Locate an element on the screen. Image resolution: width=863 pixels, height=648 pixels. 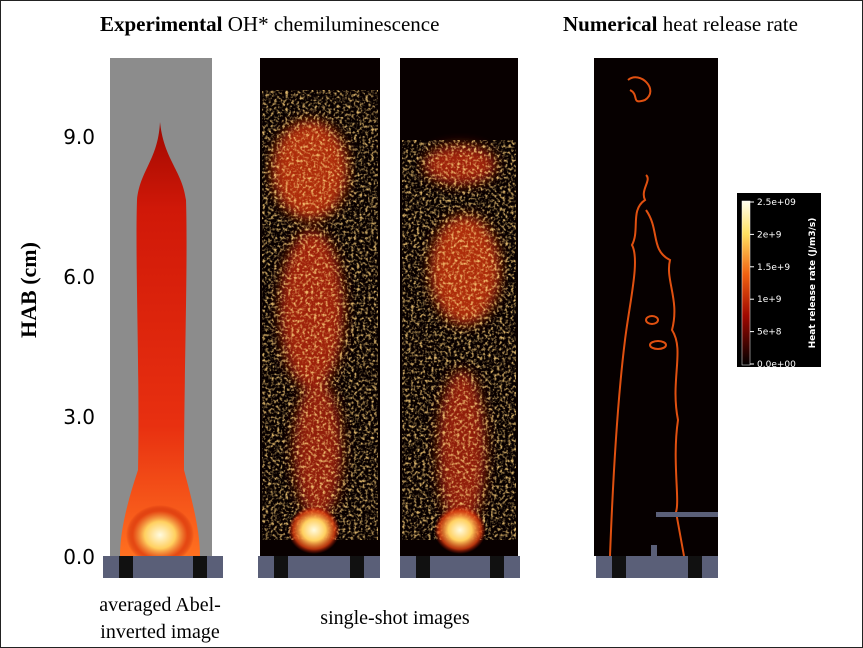
colorbar-label: 5e+8 is located at coordinates (769, 333).